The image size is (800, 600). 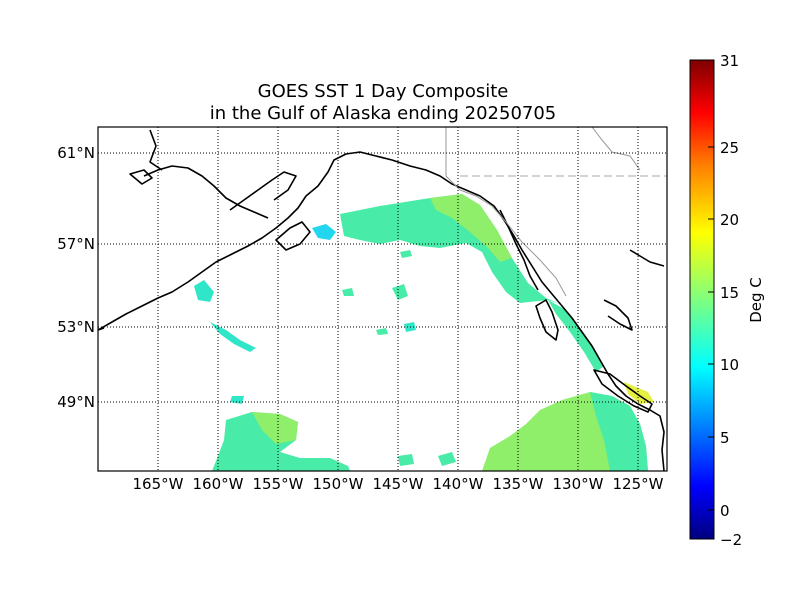 I want to click on lon-label-145w: 145°W, so click(x=398, y=484).